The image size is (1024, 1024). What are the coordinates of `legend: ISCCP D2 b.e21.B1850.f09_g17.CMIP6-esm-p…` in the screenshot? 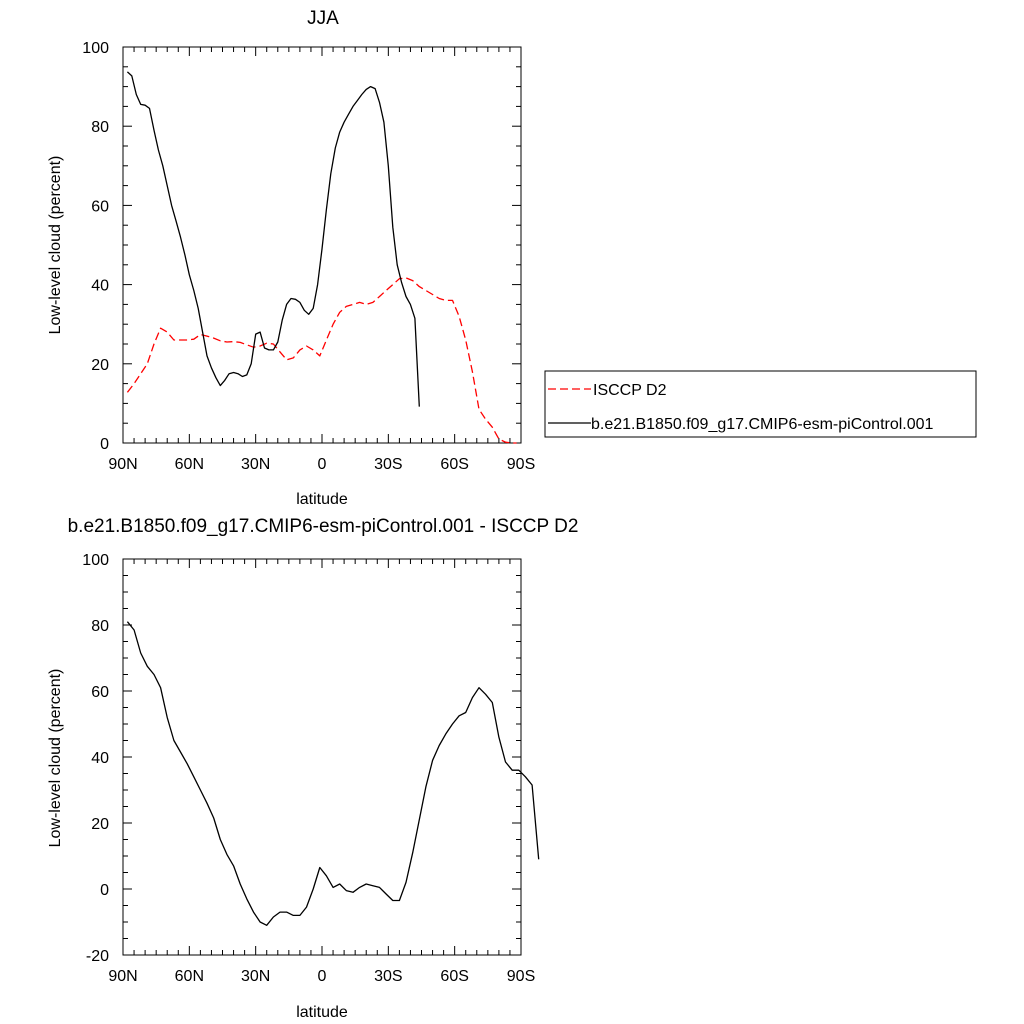 It's located at (760, 404).